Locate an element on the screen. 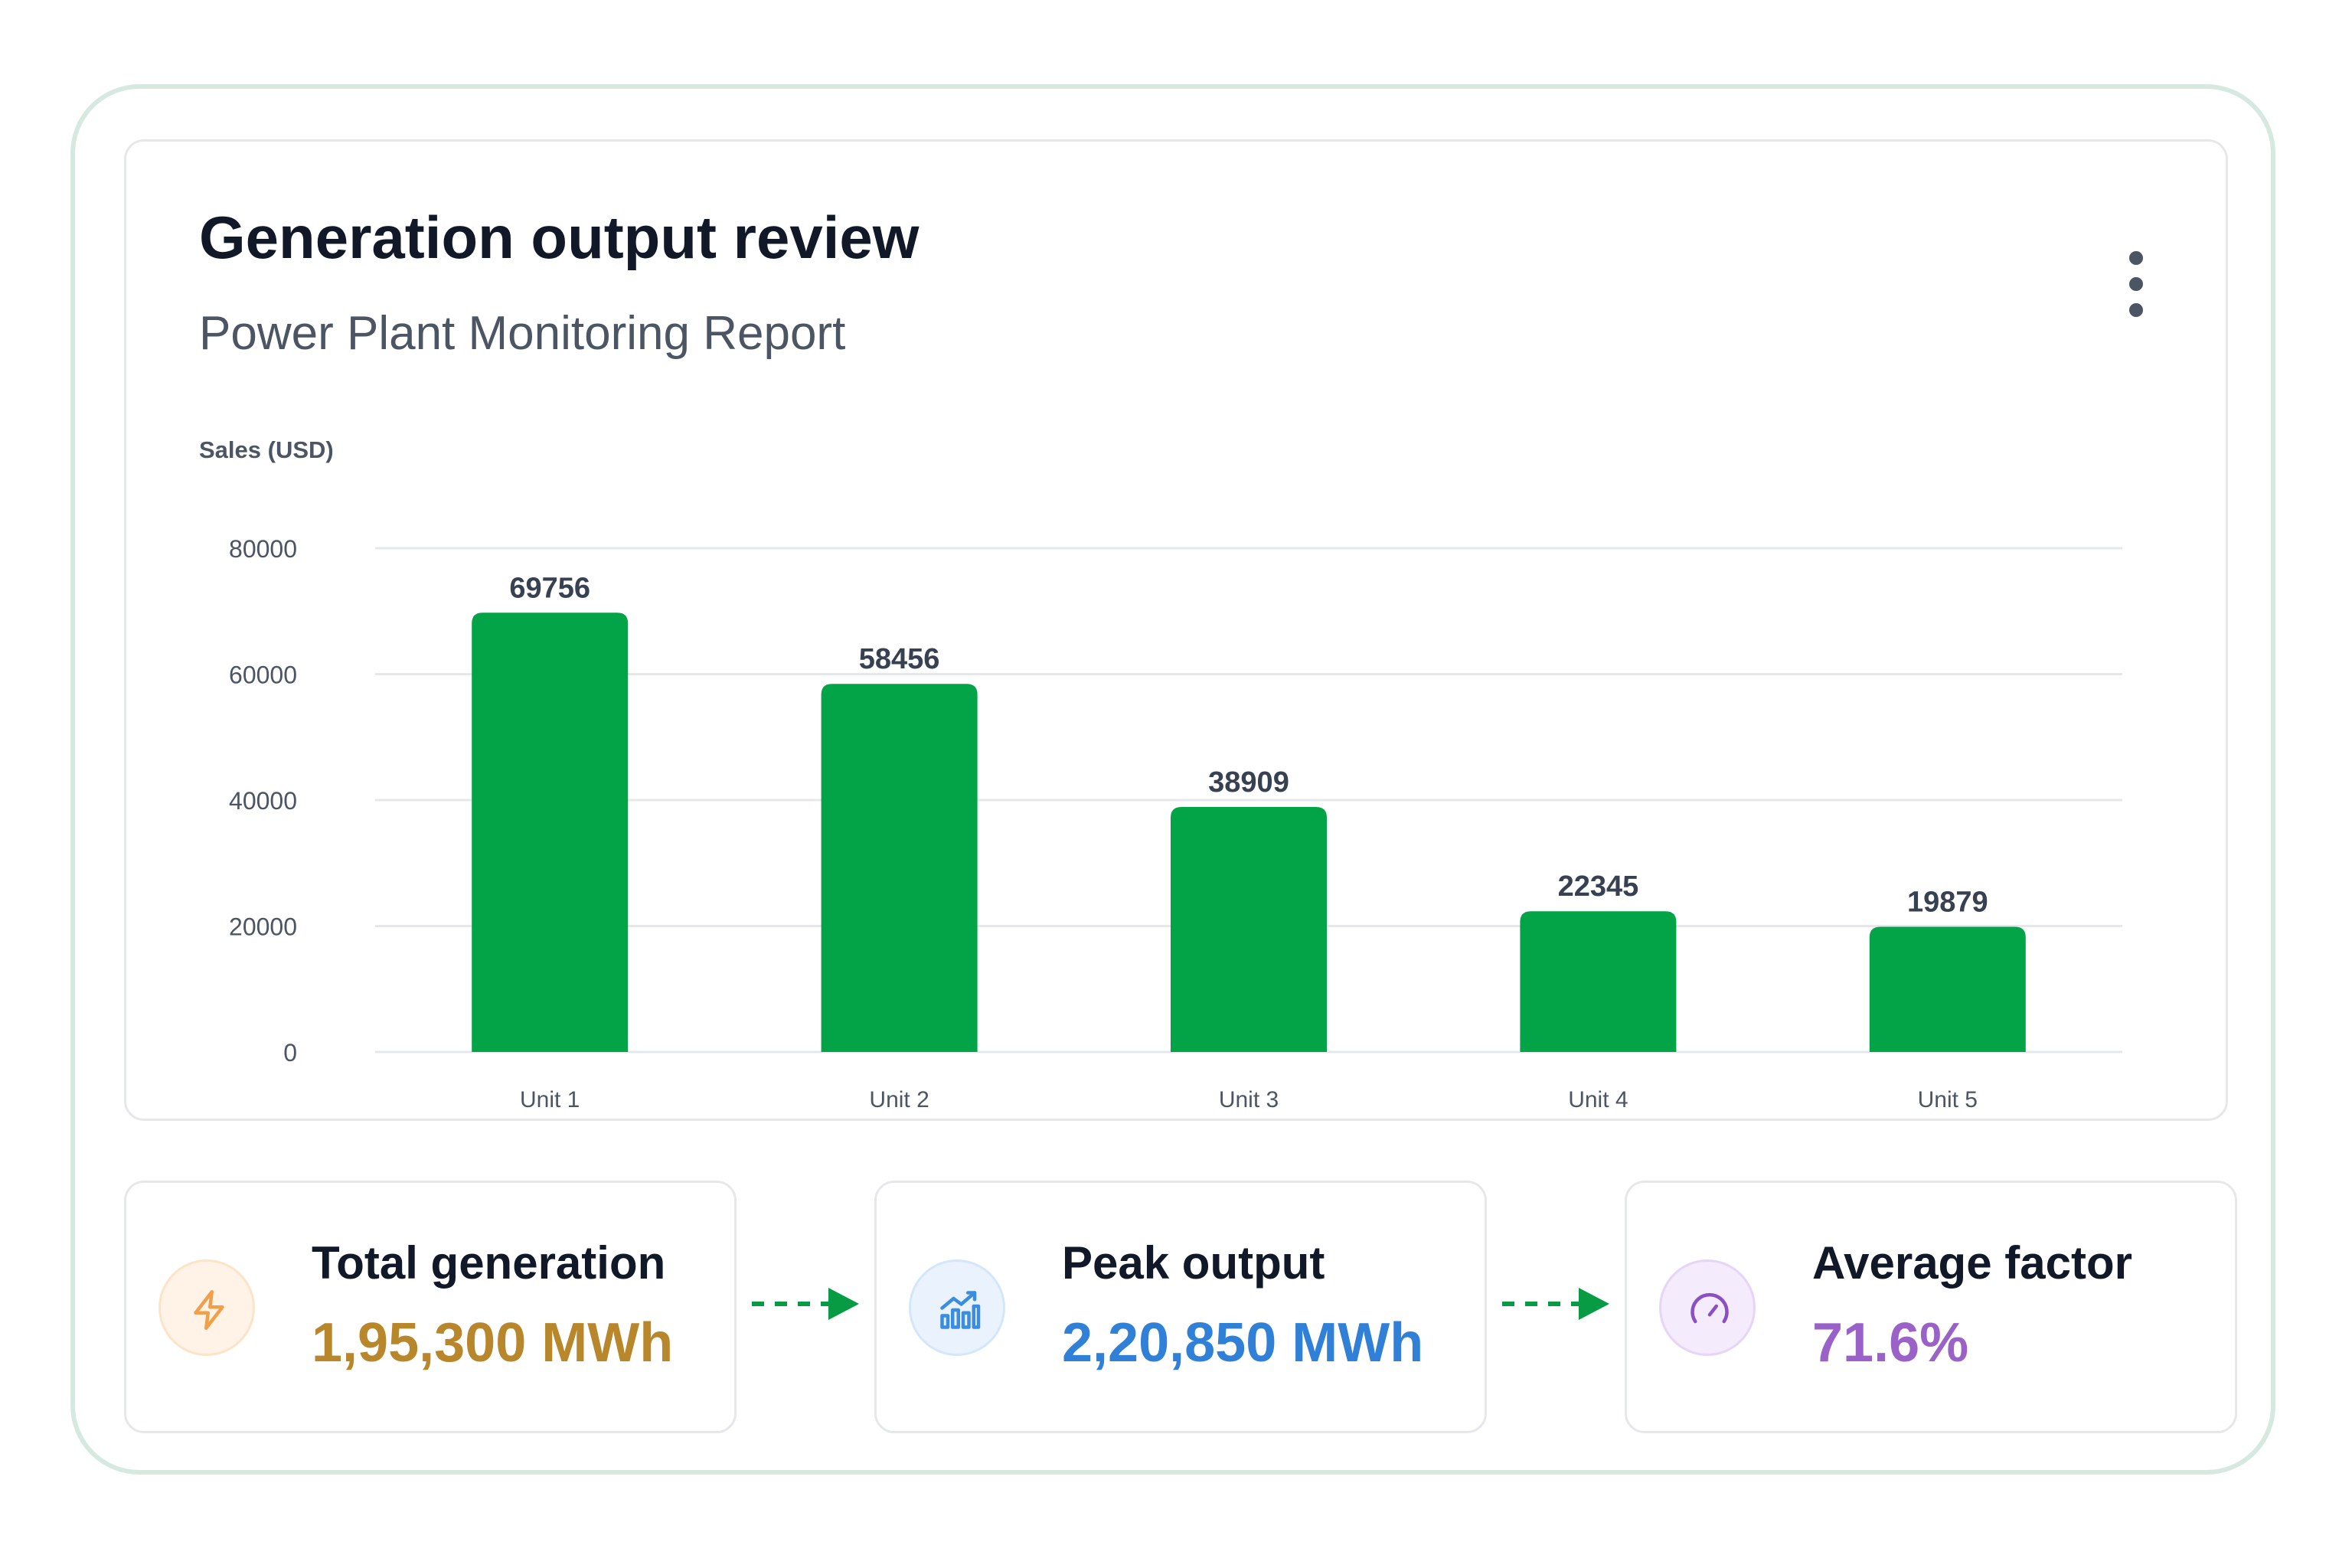  data-label: 58456 is located at coordinates (899, 659).